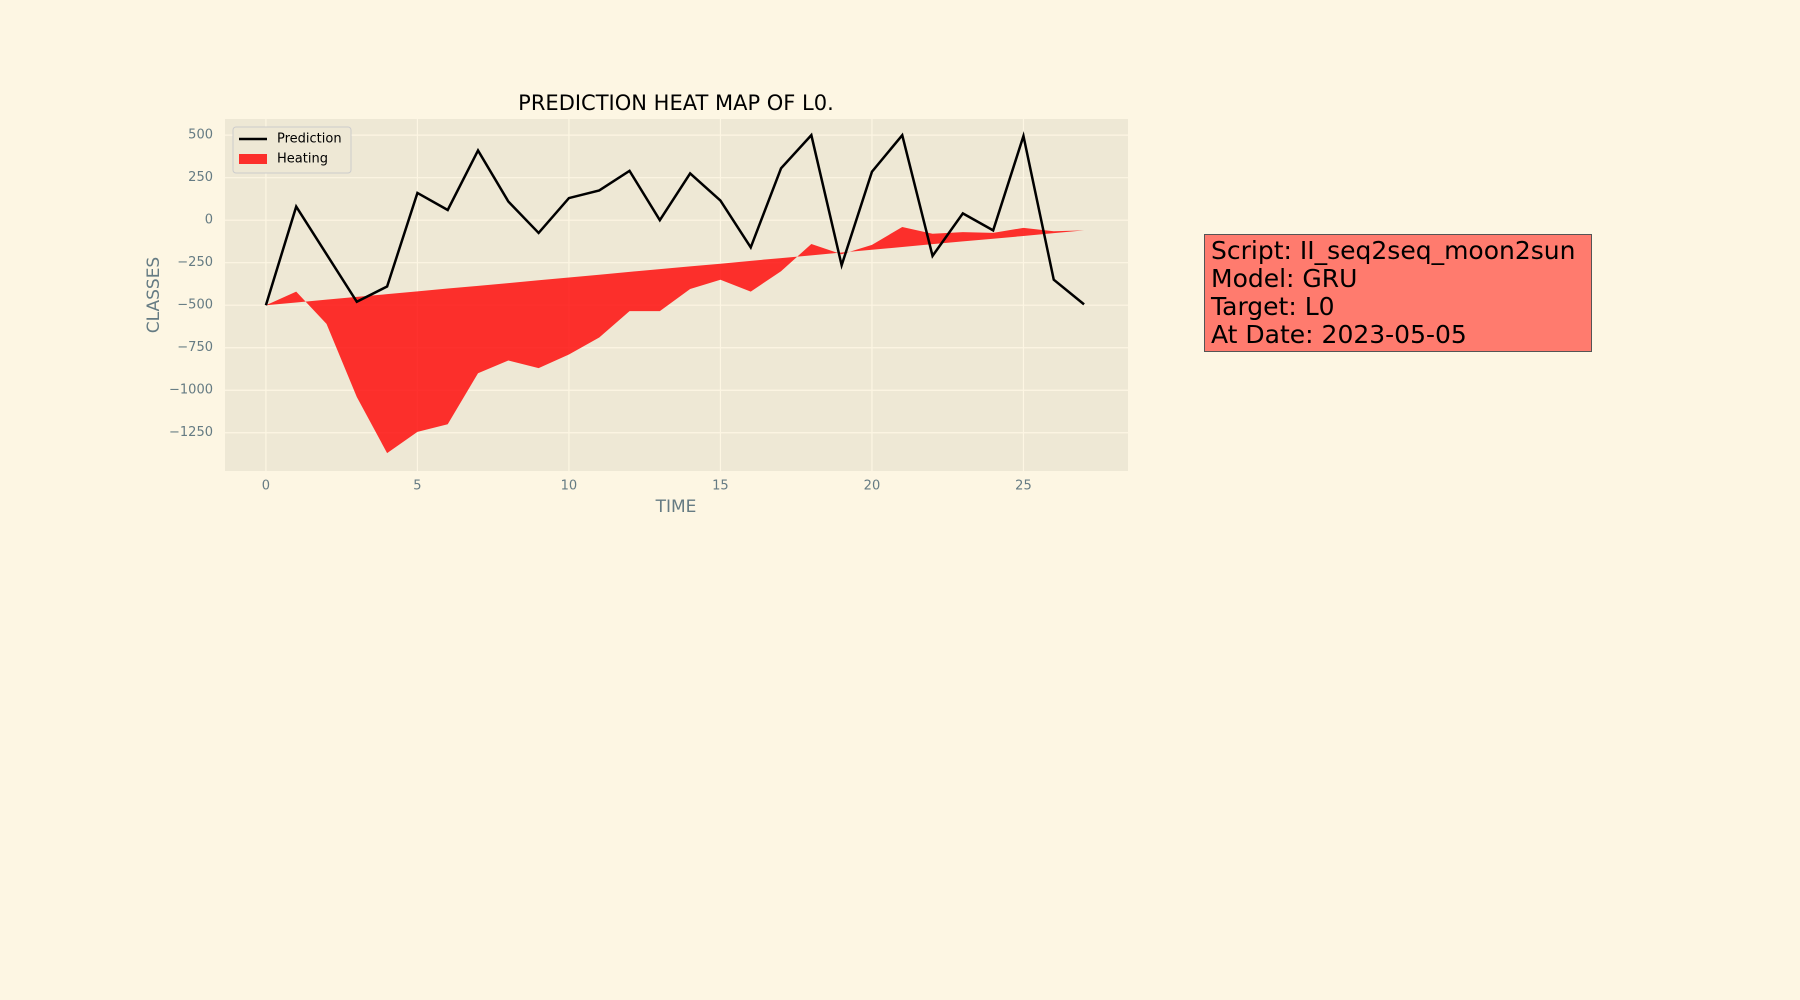 This screenshot has width=1800, height=1000. Describe the element at coordinates (720, 486) in the screenshot. I see `x-tick-label: 15` at that location.